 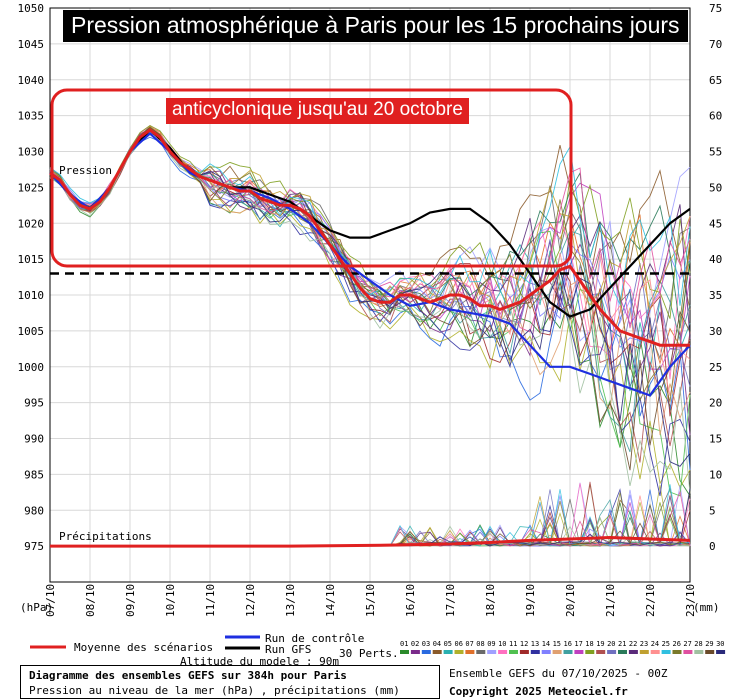 What do you see at coordinates (558, 673) in the screenshot?
I see `ensemble-run-info: Ensemble GEFS du 07/10/2025 - 00Z` at bounding box center [558, 673].